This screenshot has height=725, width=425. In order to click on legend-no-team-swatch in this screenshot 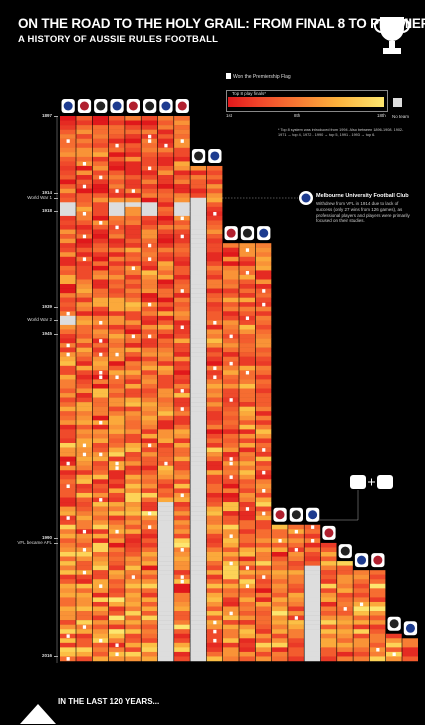, I will do `click(397, 102)`.